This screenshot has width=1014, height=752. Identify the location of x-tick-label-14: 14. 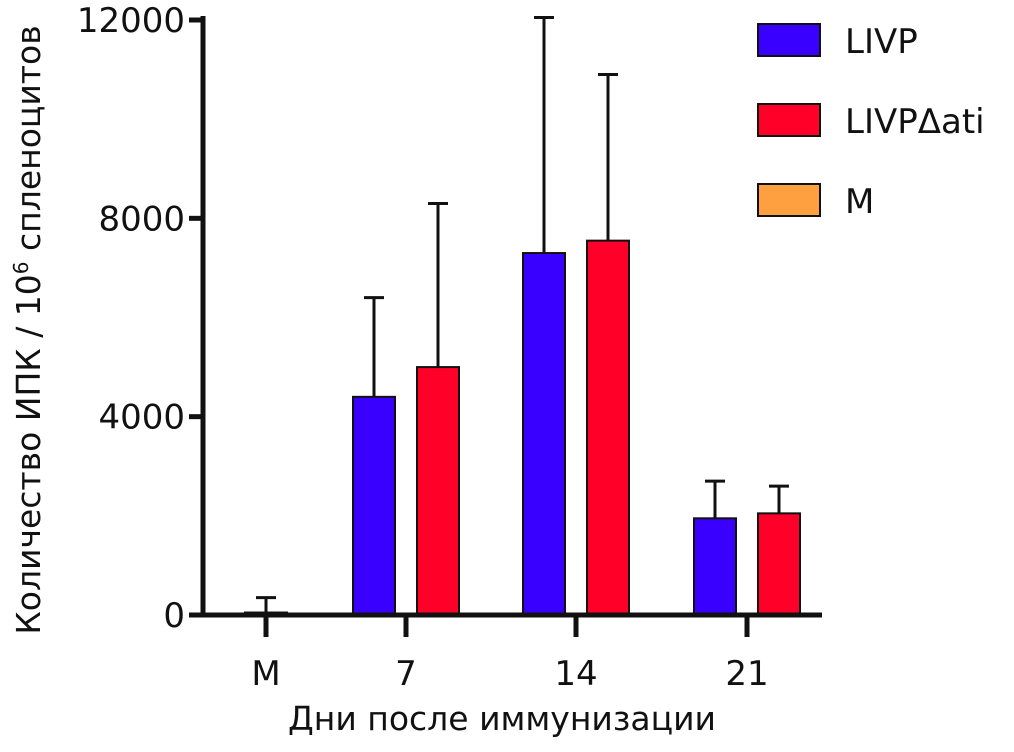
(575, 674).